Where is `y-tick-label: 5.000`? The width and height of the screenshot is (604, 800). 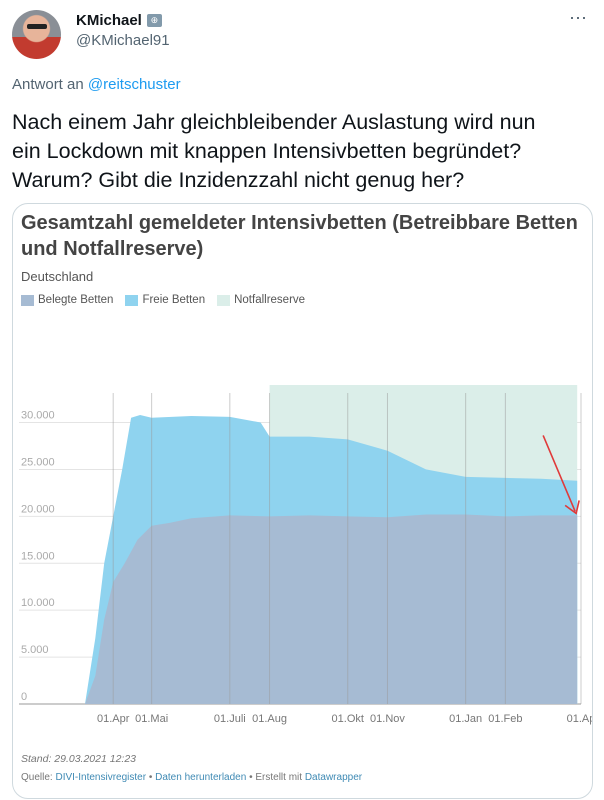 y-tick-label: 5.000 is located at coordinates (35, 650).